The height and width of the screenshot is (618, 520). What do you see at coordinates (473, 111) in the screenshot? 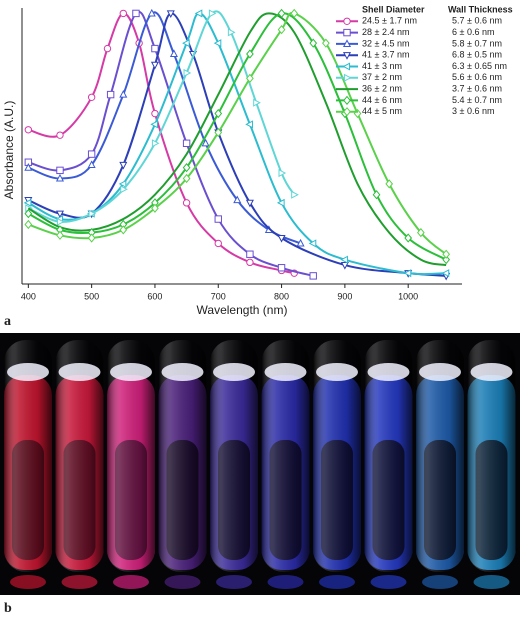
I see `legend-wall-thickness: 3 ± 0.6 nm` at bounding box center [473, 111].